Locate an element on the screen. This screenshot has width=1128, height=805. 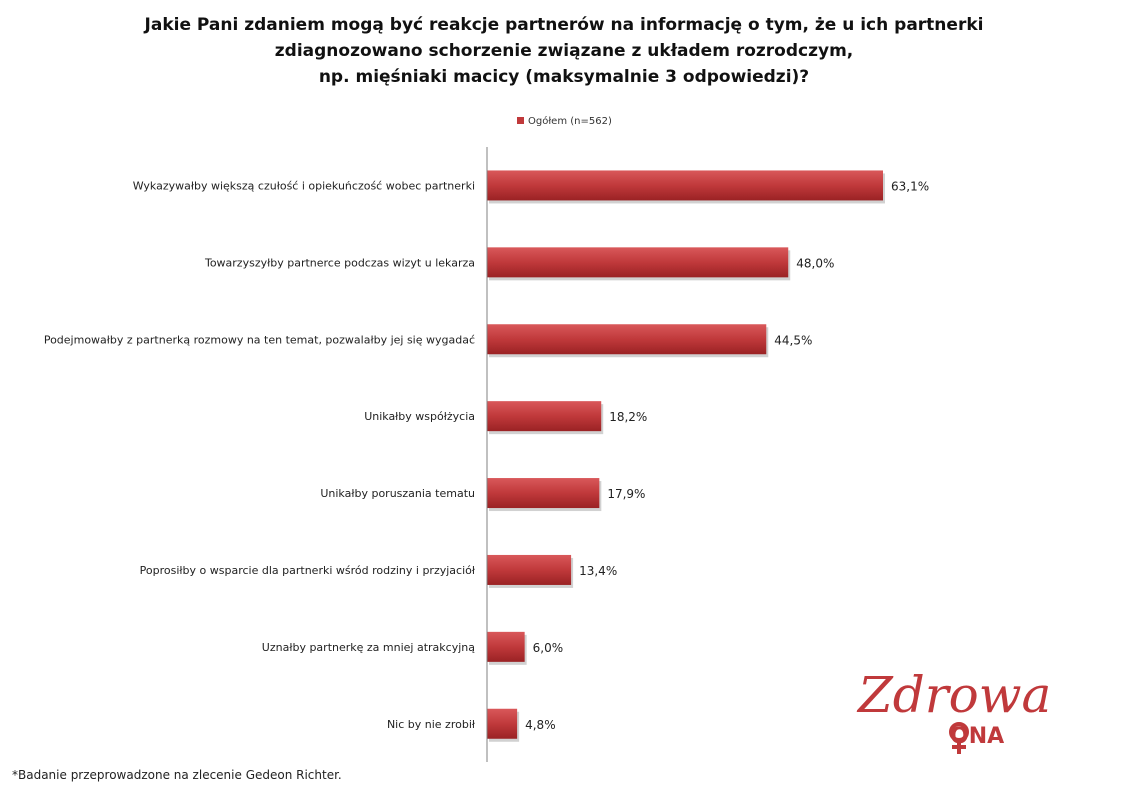
legend: Ogółem (n=562) is located at coordinates (564, 121).